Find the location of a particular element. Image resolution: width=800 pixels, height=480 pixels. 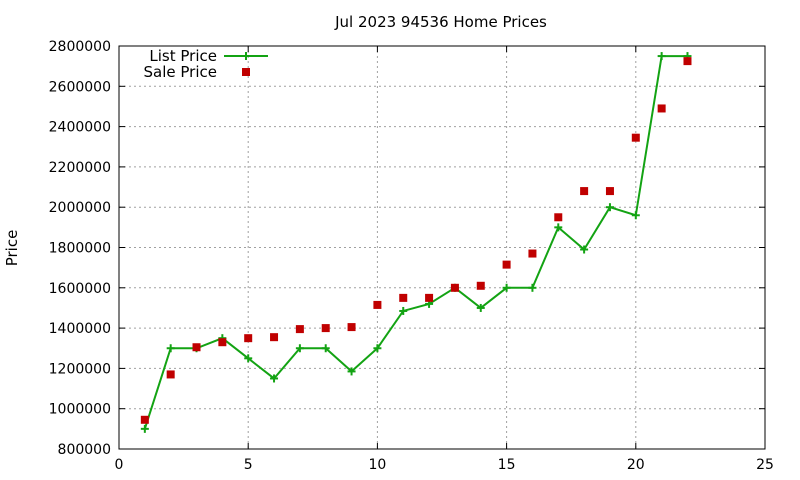

x-tick-label: 5 is located at coordinates (248, 465).